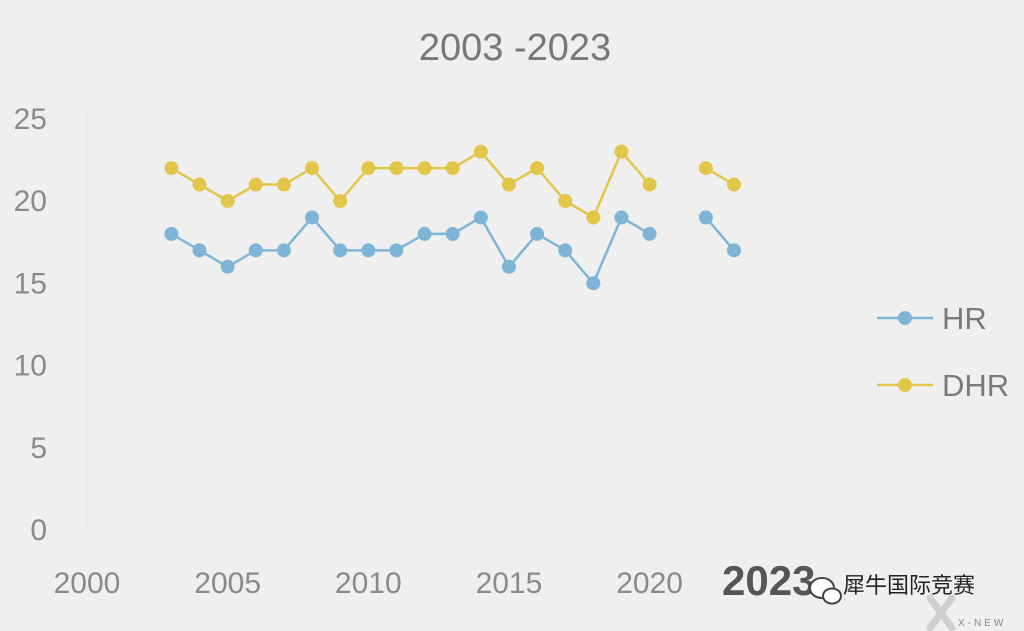 The image size is (1024, 631). Describe the element at coordinates (907, 602) in the screenshot. I see `watermark: 犀牛国际竞赛 X-NEW` at that location.